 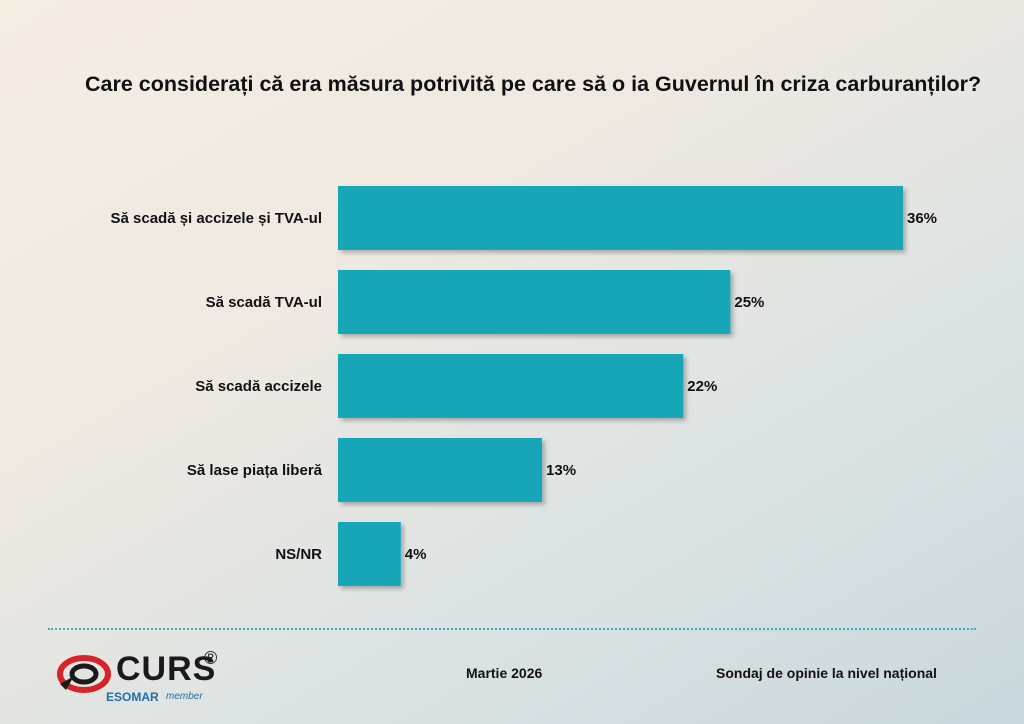 I want to click on curs-logo: CURS ® ESOMAR member, so click(x=146, y=678).